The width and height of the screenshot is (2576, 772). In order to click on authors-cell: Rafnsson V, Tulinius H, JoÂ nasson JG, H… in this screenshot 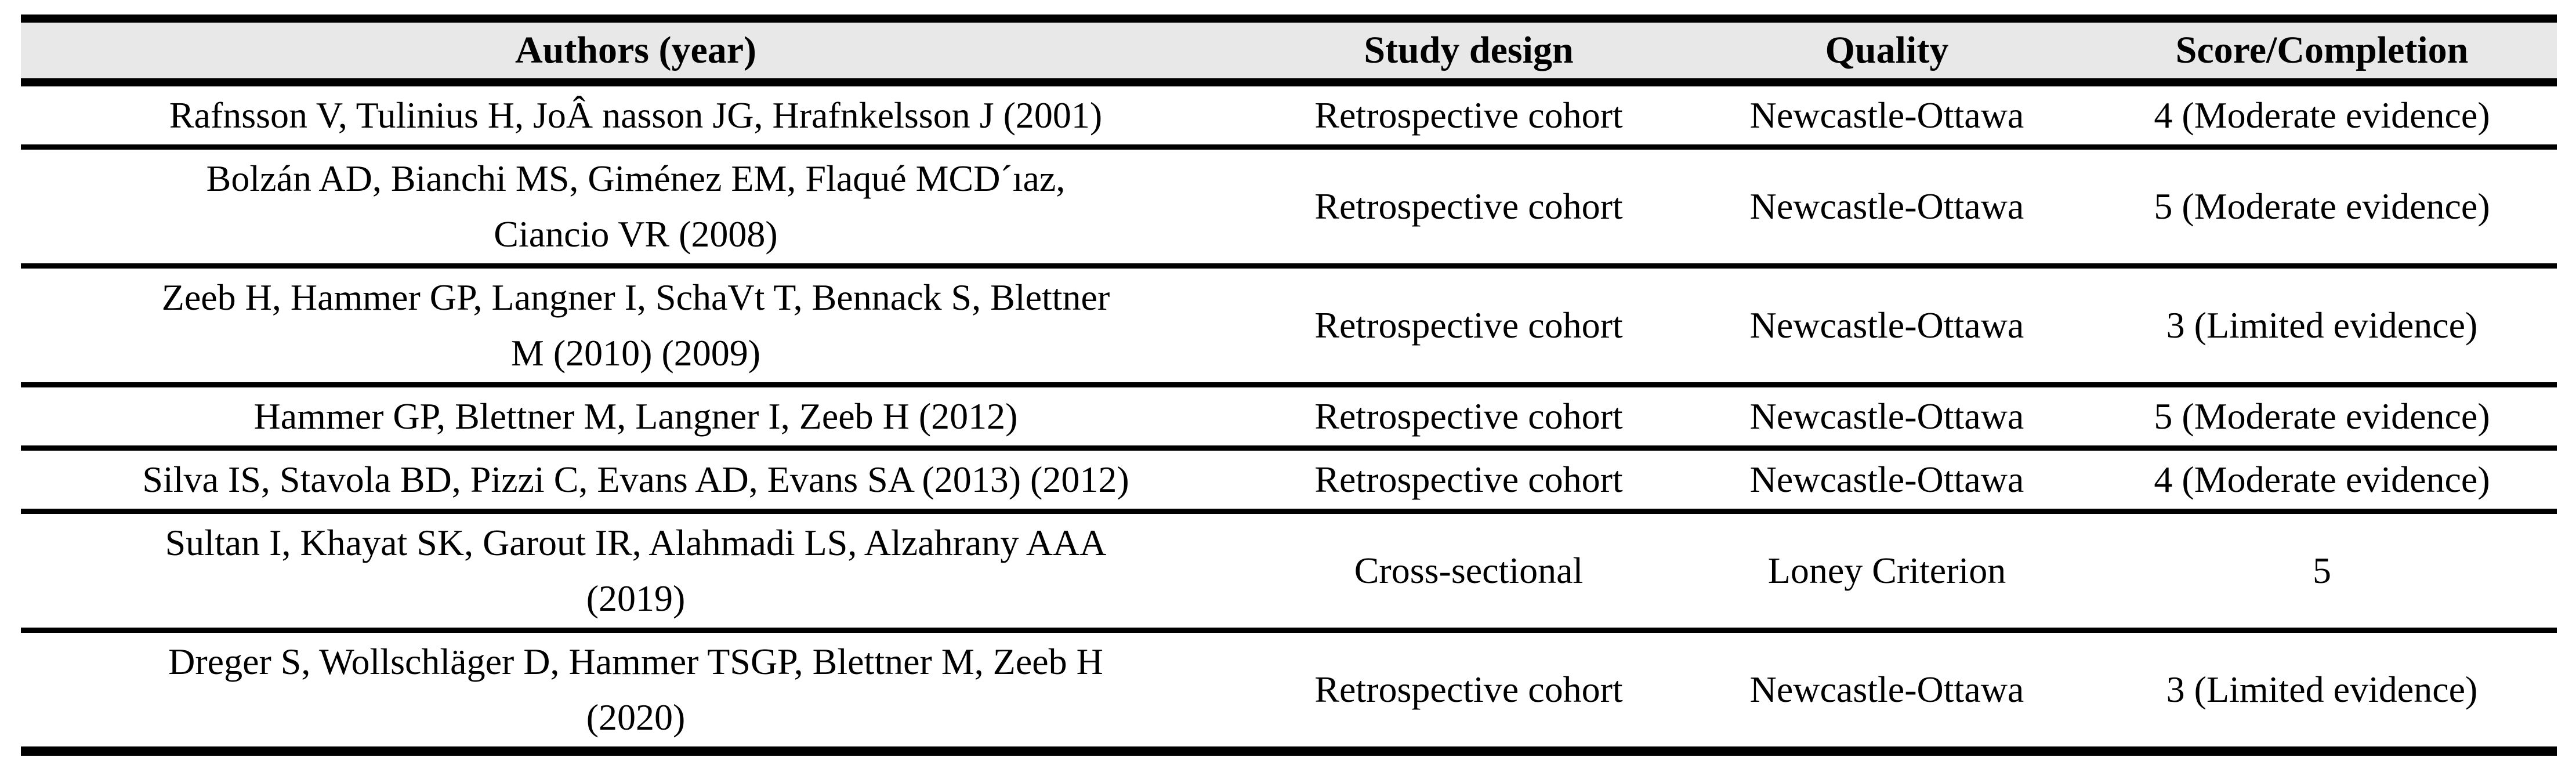, I will do `click(636, 115)`.